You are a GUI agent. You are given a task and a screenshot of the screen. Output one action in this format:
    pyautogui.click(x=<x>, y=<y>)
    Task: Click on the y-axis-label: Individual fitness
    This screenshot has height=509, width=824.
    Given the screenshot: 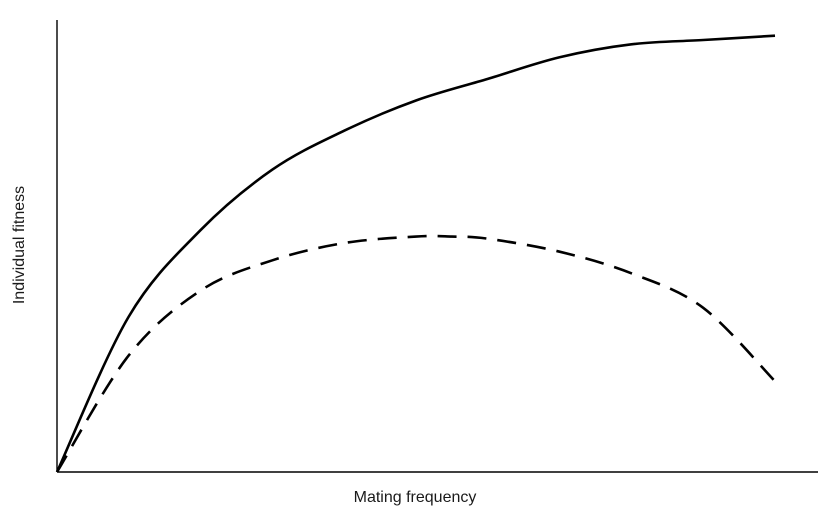 What is the action you would take?
    pyautogui.click(x=19, y=245)
    